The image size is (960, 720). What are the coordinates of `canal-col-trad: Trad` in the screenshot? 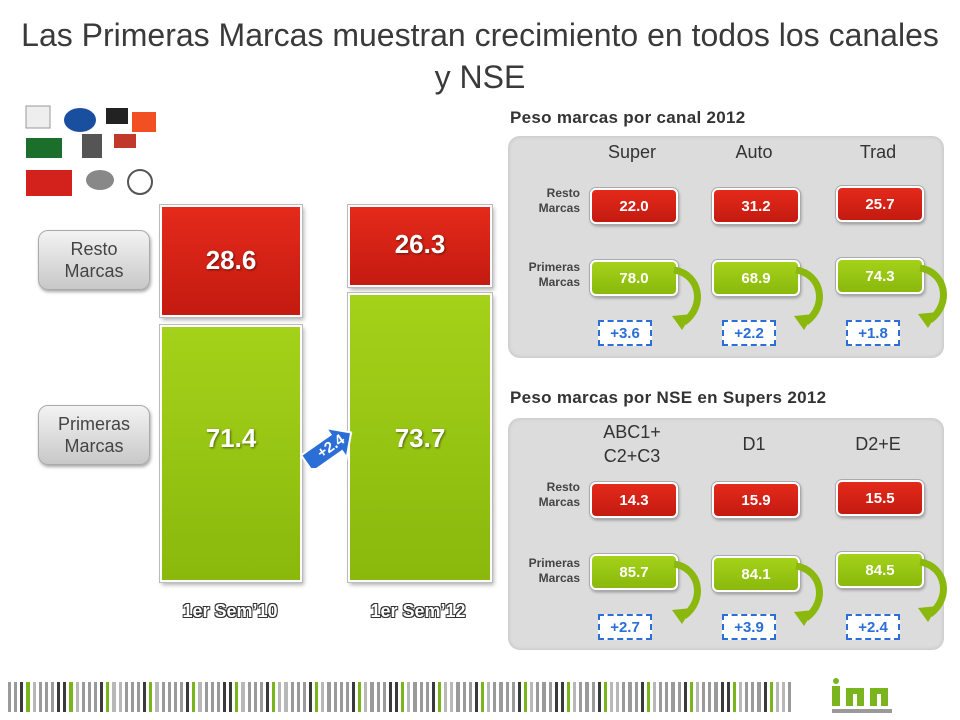 It's located at (878, 152).